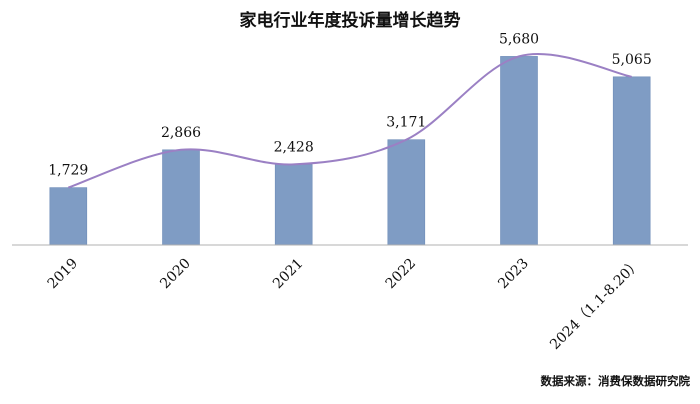 The image size is (700, 404). Describe the element at coordinates (175, 274) in the screenshot. I see `x-tick-label-1: 2020` at that location.